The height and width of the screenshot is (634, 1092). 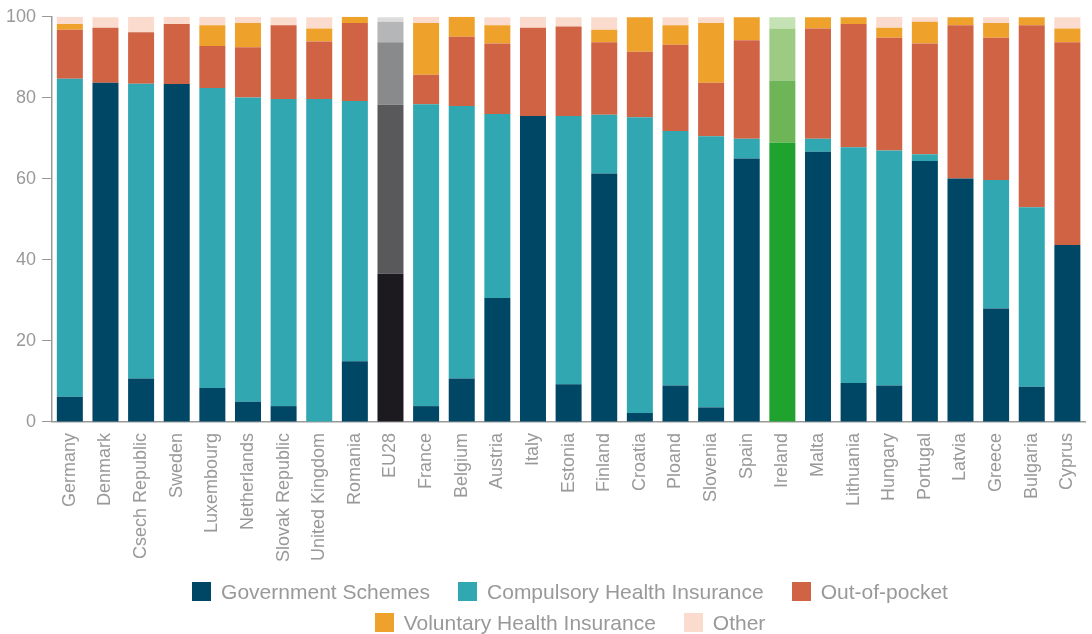 I want to click on x-tick-label: Portugal, so click(x=923, y=466).